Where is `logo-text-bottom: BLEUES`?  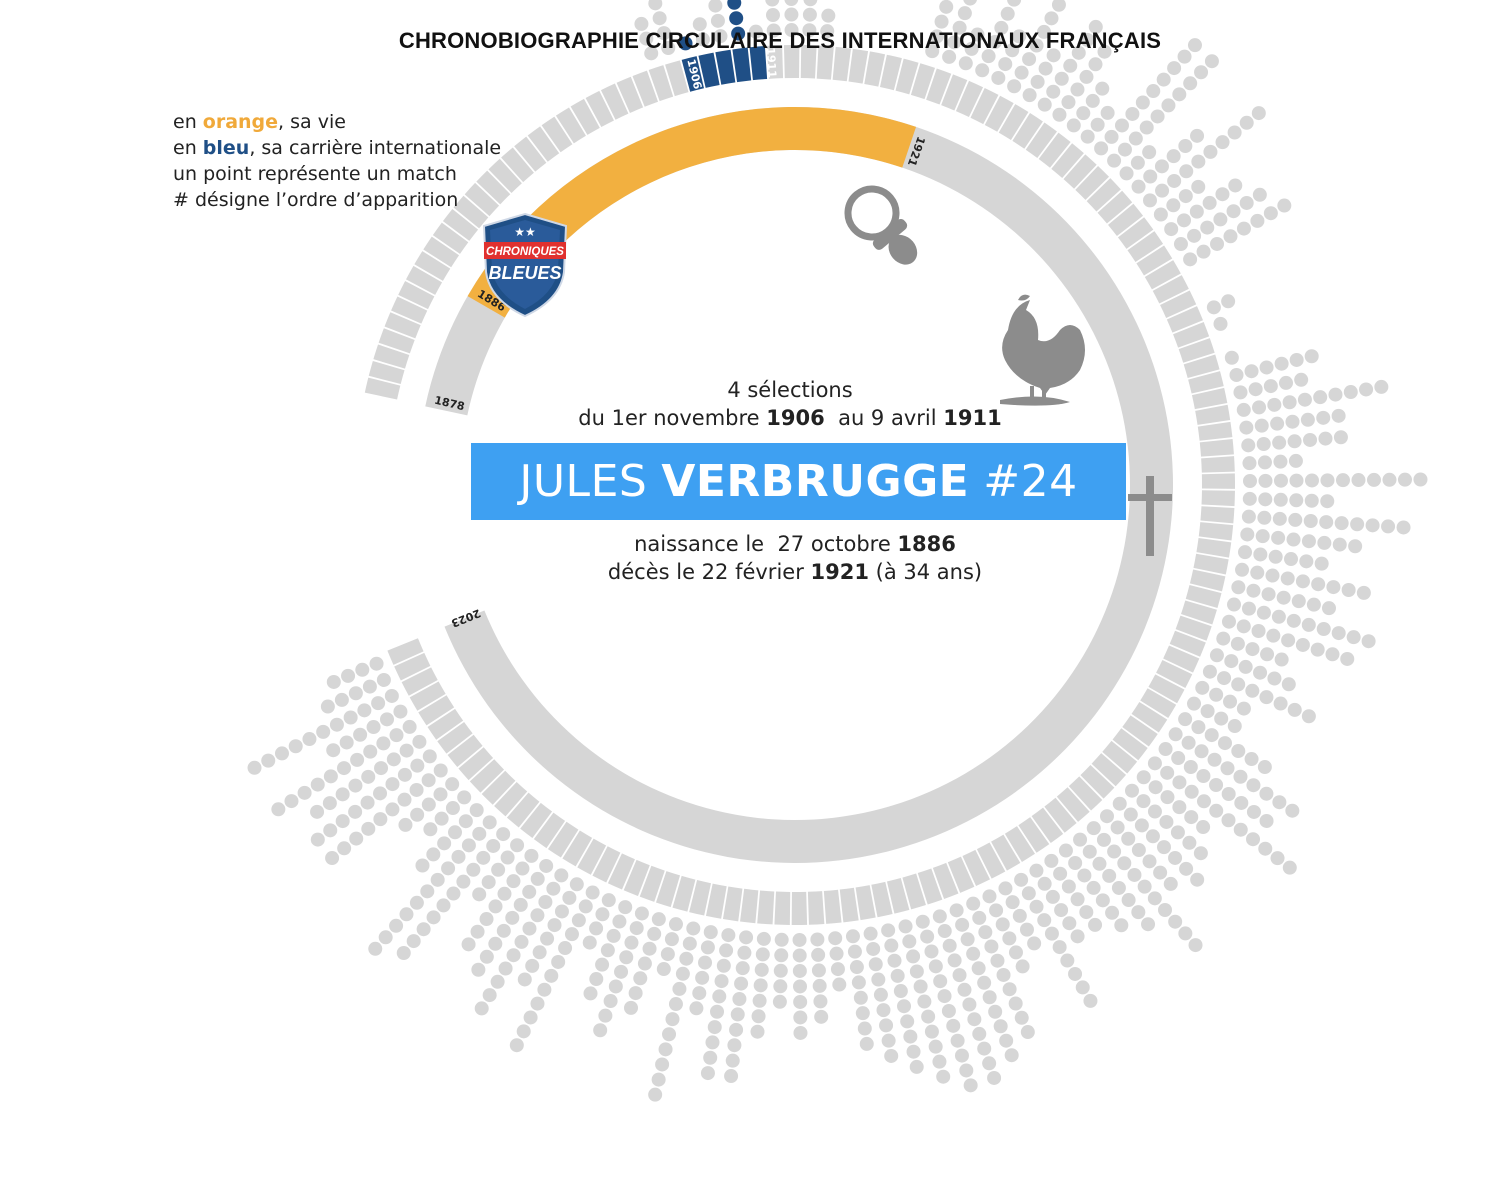
logo-text-bottom: BLEUES is located at coordinates (524, 273).